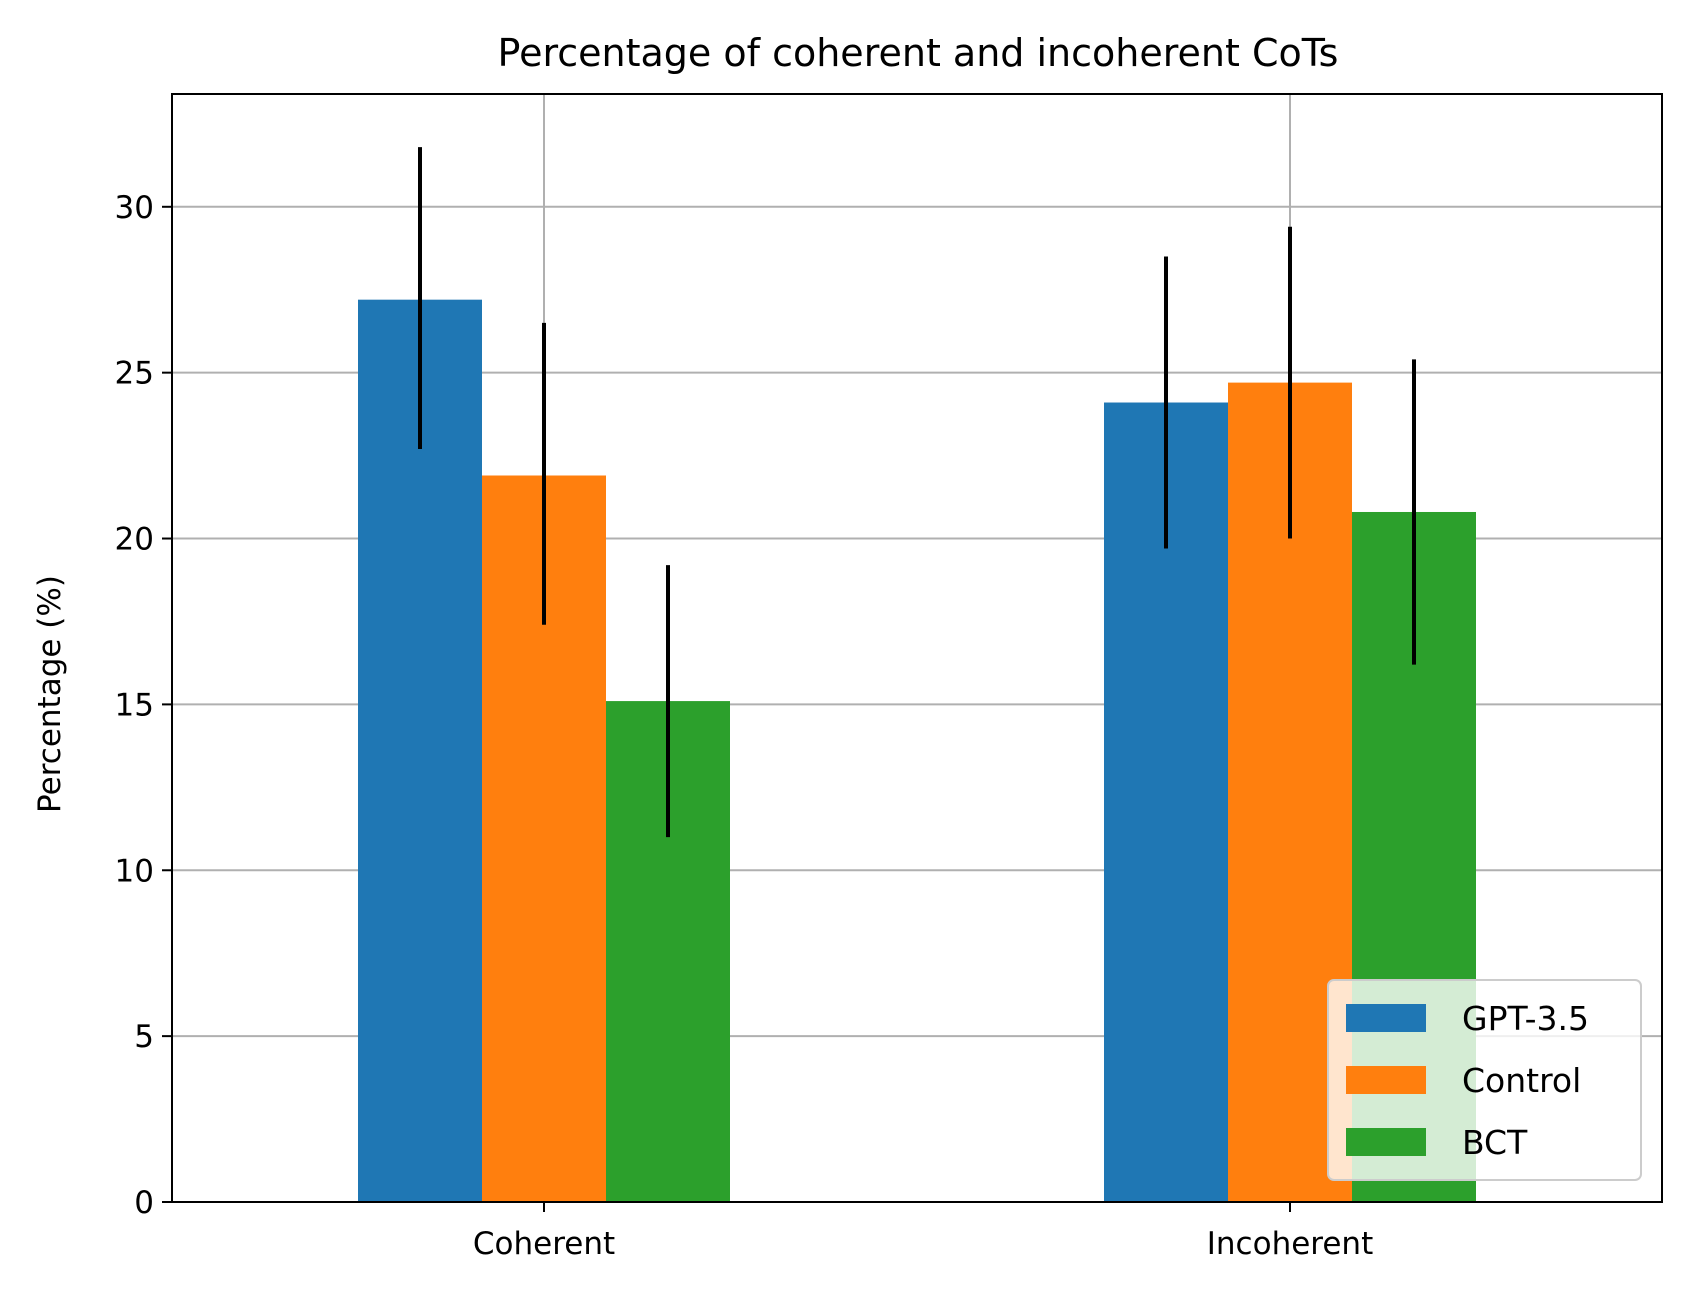  Describe the element at coordinates (134, 208) in the screenshot. I see `y-tick-label: 30` at that location.